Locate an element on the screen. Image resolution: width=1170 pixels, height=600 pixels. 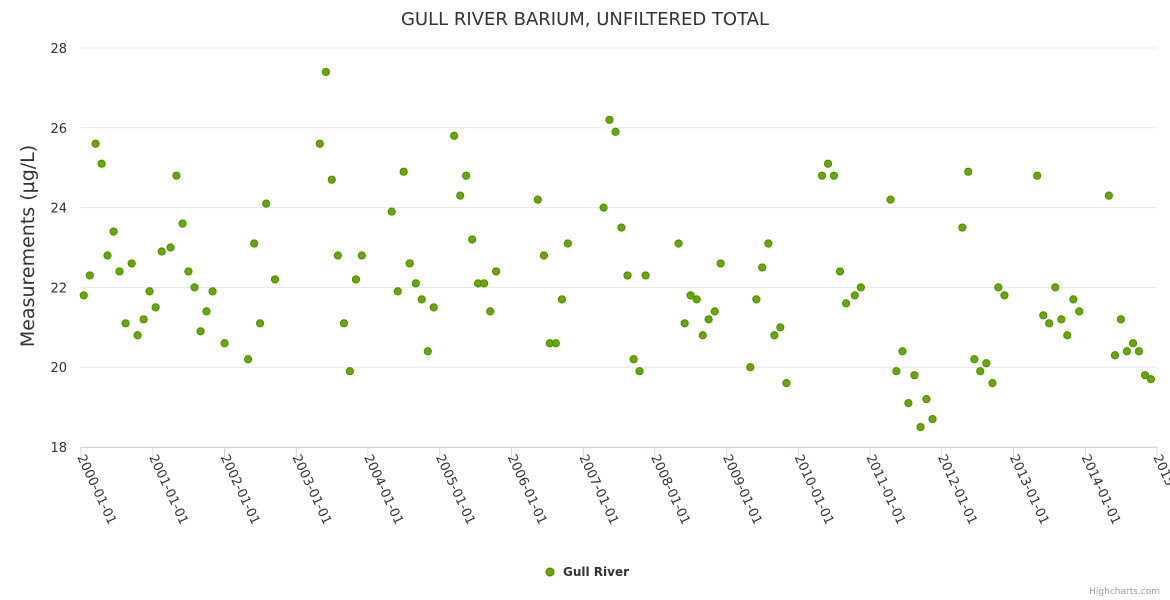
credits-link: Highcharts.com is located at coordinates (1124, 592).